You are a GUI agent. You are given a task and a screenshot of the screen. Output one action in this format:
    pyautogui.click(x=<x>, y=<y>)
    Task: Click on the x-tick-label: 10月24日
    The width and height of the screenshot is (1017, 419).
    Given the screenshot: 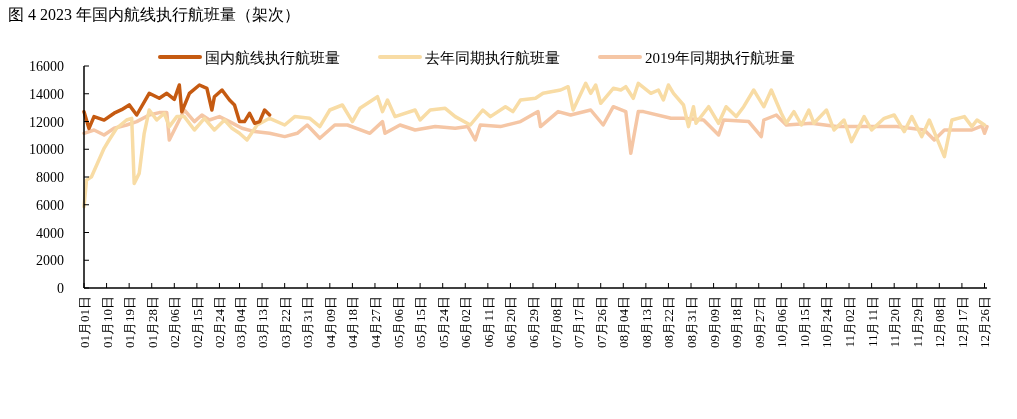 What is the action you would take?
    pyautogui.click(x=827, y=322)
    